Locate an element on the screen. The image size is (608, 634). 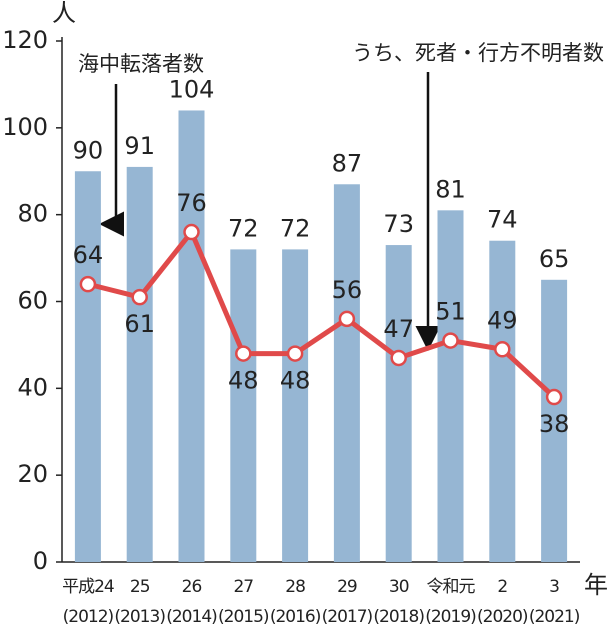
line-value-label: 61 is located at coordinates (139, 324).